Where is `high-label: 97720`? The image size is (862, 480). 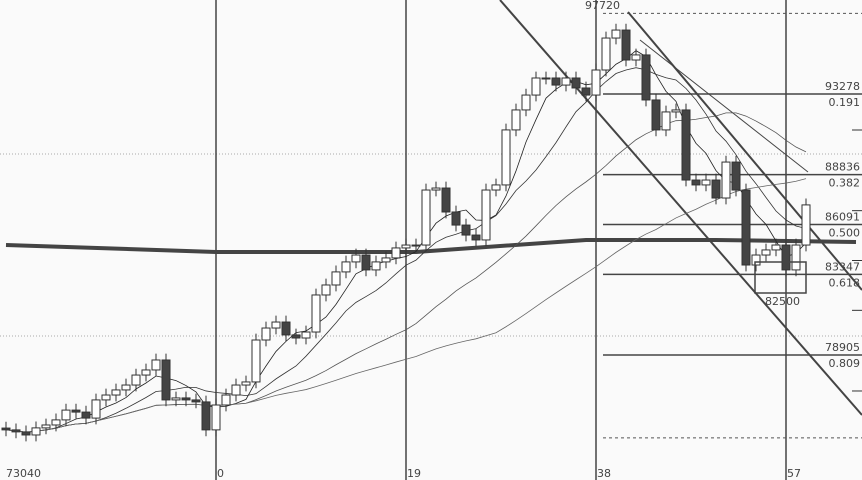
high-label: 97720 is located at coordinates (602, 6).